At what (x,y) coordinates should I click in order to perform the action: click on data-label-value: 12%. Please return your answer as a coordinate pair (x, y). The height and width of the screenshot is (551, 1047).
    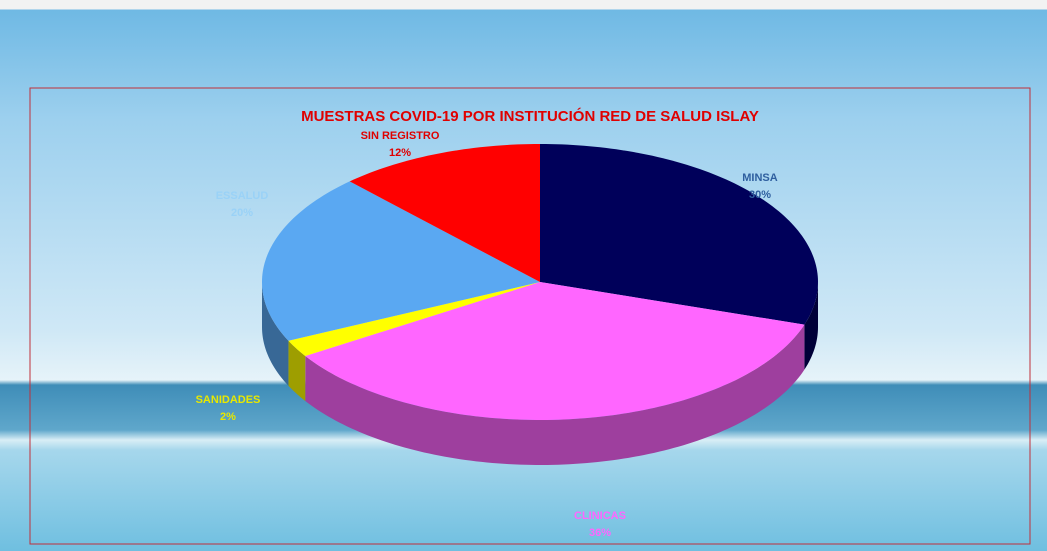
    Looking at the image, I should click on (400, 153).